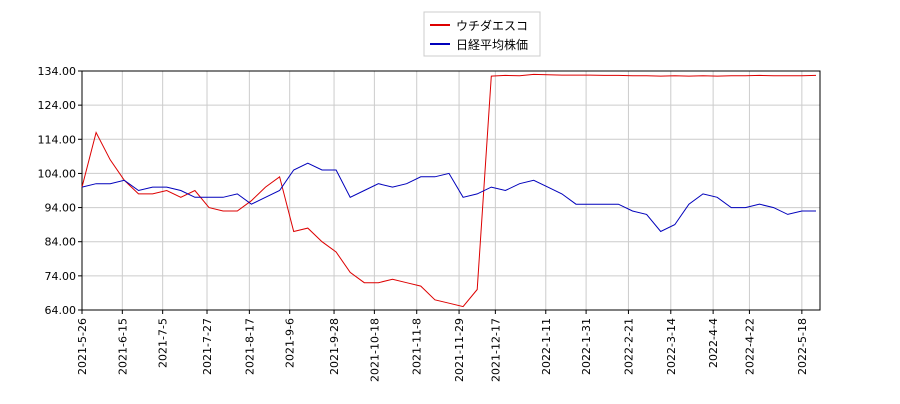 The width and height of the screenshot is (900, 404). I want to click on y-tick-label: 64.00, so click(61, 310).